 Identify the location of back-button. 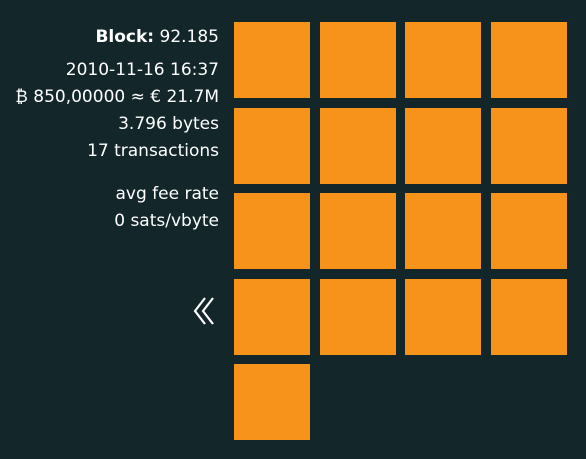
(204, 311).